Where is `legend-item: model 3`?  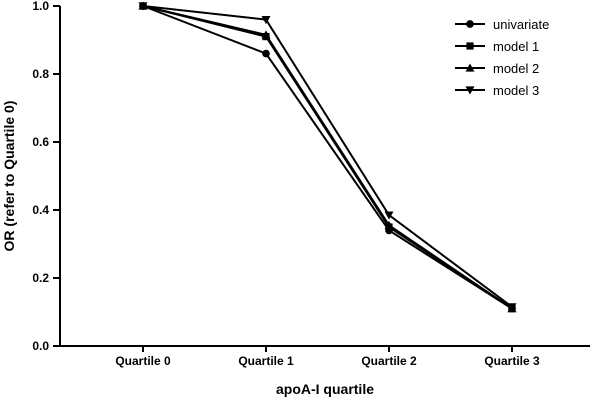 legend-item: model 3 is located at coordinates (497, 90).